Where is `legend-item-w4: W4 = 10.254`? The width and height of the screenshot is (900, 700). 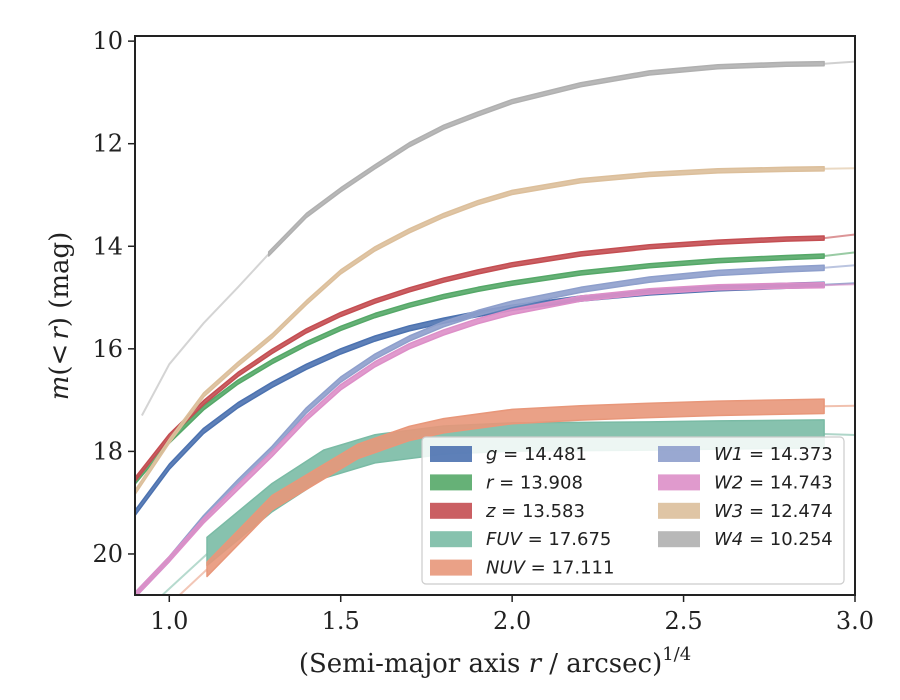
legend-item-w4: W4 = 10.254 is located at coordinates (745, 539).